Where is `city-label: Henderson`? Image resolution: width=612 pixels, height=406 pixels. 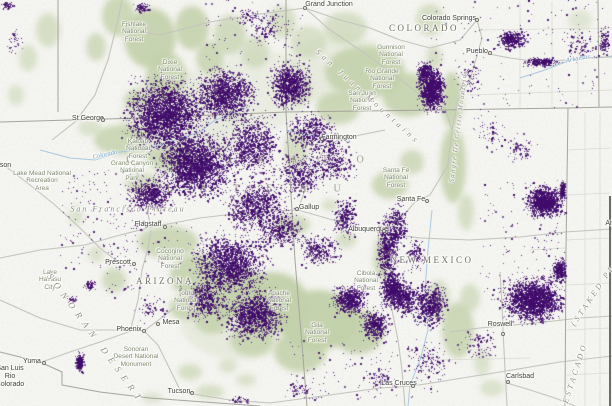 city-label: Henderson is located at coordinates (6, 165).